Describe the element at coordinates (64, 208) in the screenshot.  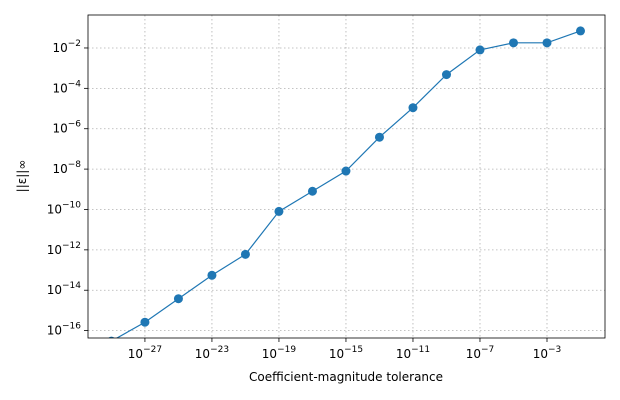
I see `y-tick-label: 10⁻¹⁰` at that location.